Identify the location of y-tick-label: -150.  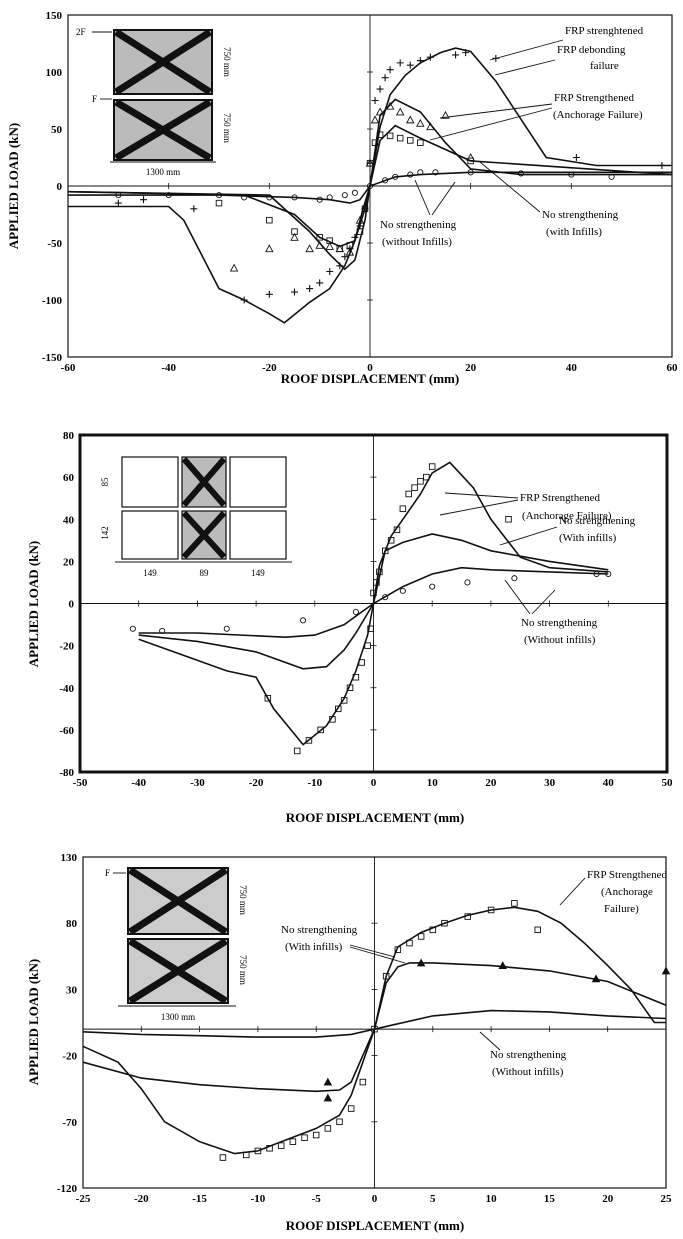
(52, 358).